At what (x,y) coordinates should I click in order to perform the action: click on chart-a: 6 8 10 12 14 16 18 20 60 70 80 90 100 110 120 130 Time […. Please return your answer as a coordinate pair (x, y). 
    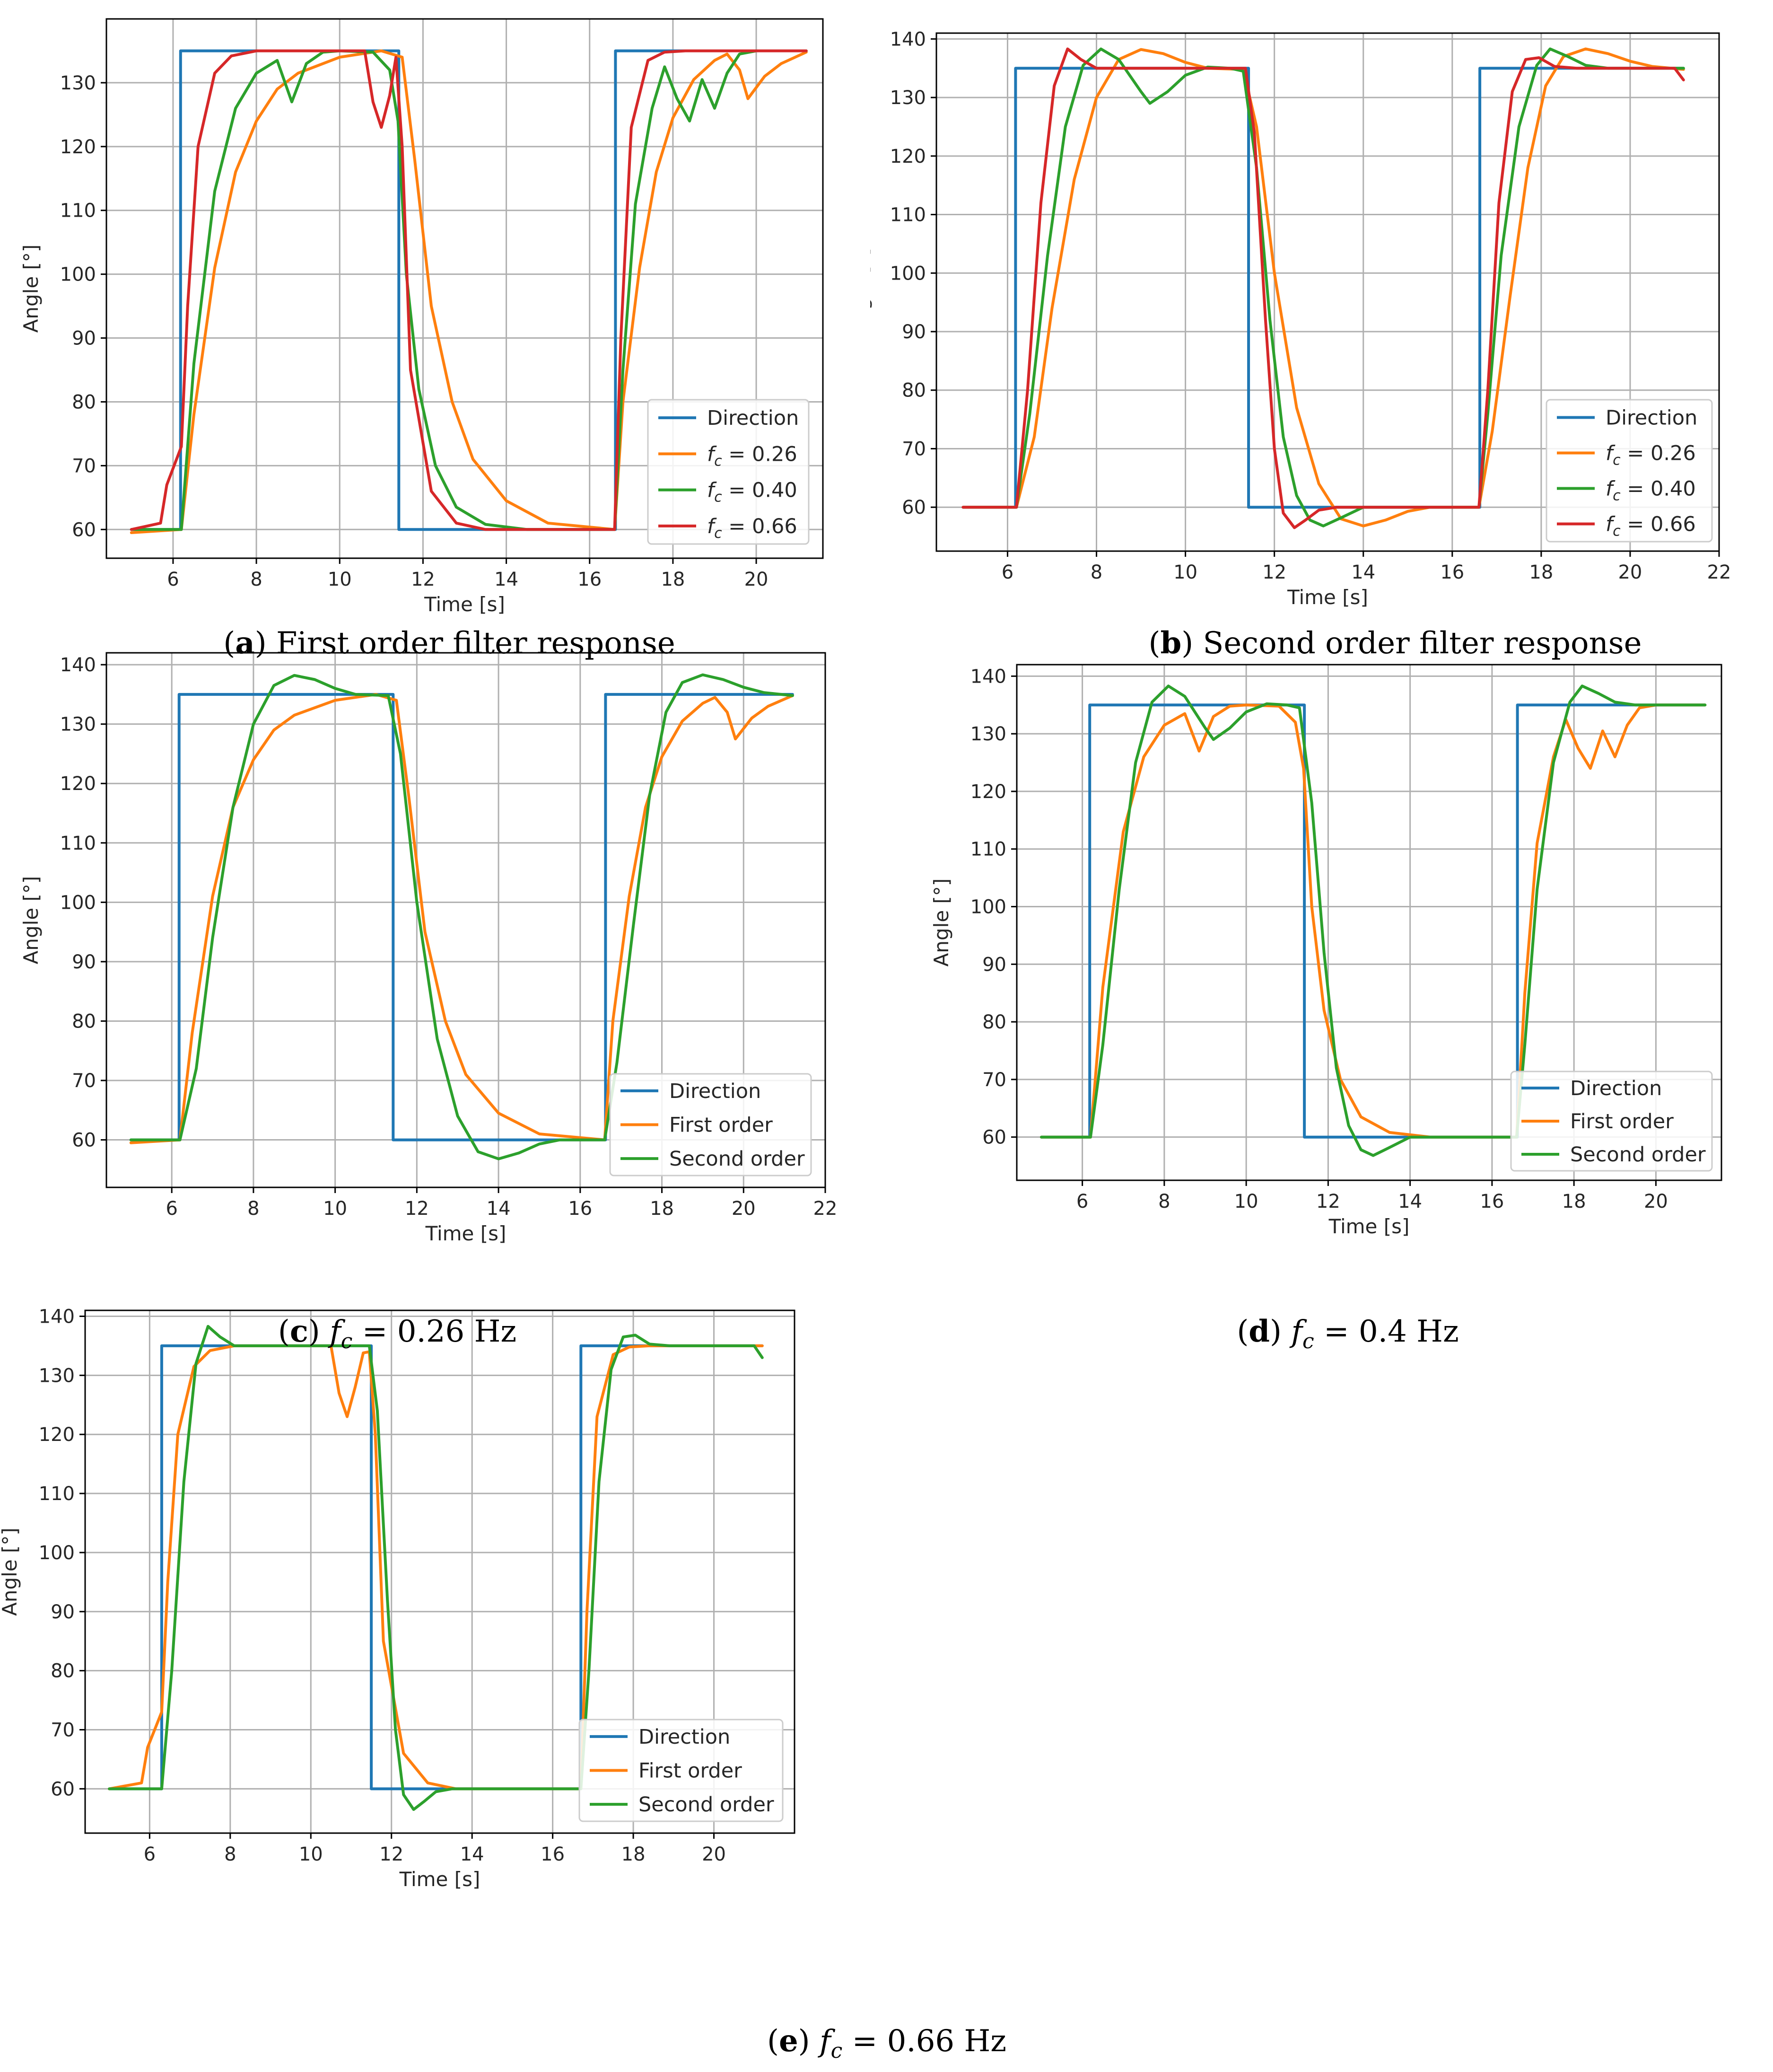
    Looking at the image, I should click on (421, 317).